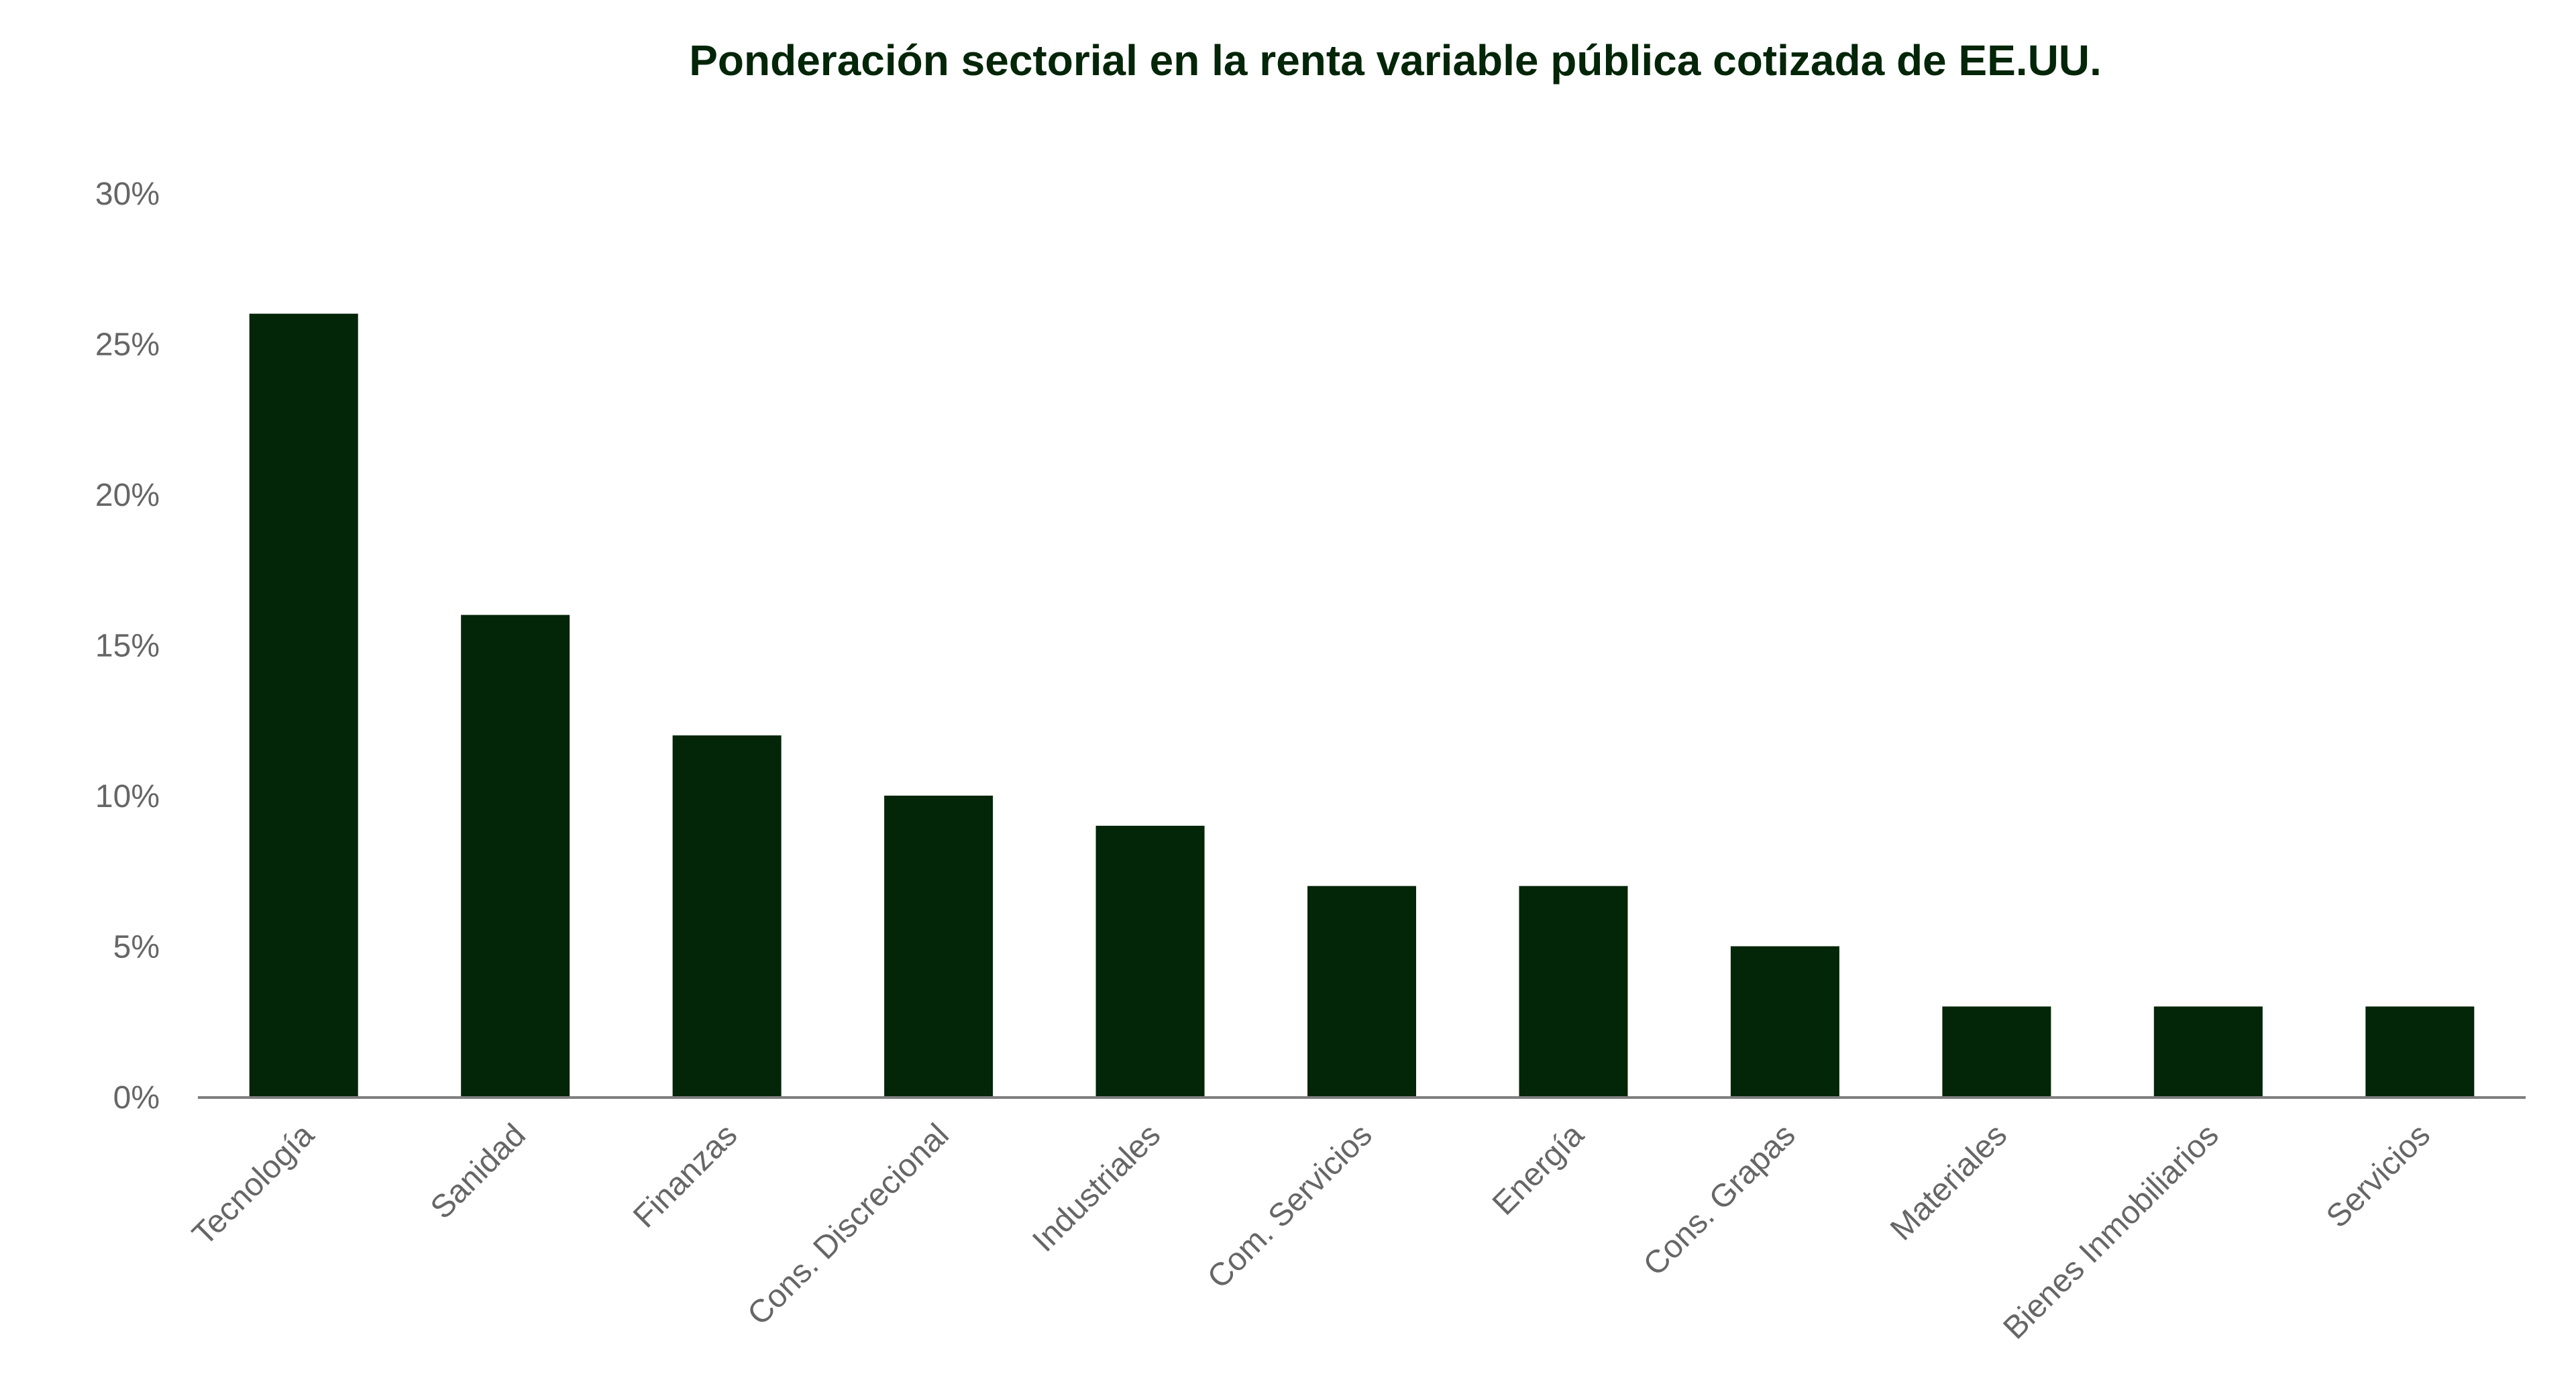 The image size is (2576, 1386). What do you see at coordinates (127, 345) in the screenshot?
I see `y-tick-label: 25%` at bounding box center [127, 345].